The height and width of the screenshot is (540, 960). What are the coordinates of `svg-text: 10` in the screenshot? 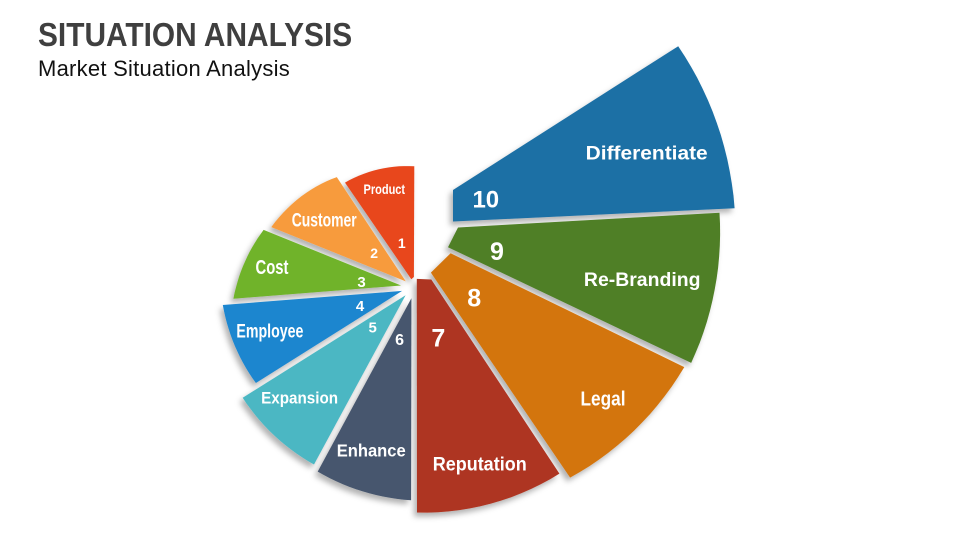 It's located at (485, 199).